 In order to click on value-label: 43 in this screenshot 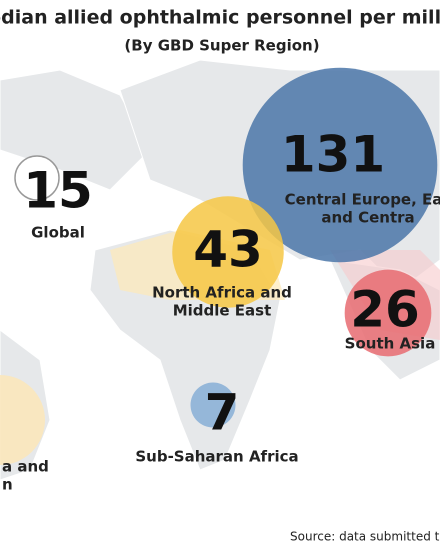, I will do `click(228, 250)`.